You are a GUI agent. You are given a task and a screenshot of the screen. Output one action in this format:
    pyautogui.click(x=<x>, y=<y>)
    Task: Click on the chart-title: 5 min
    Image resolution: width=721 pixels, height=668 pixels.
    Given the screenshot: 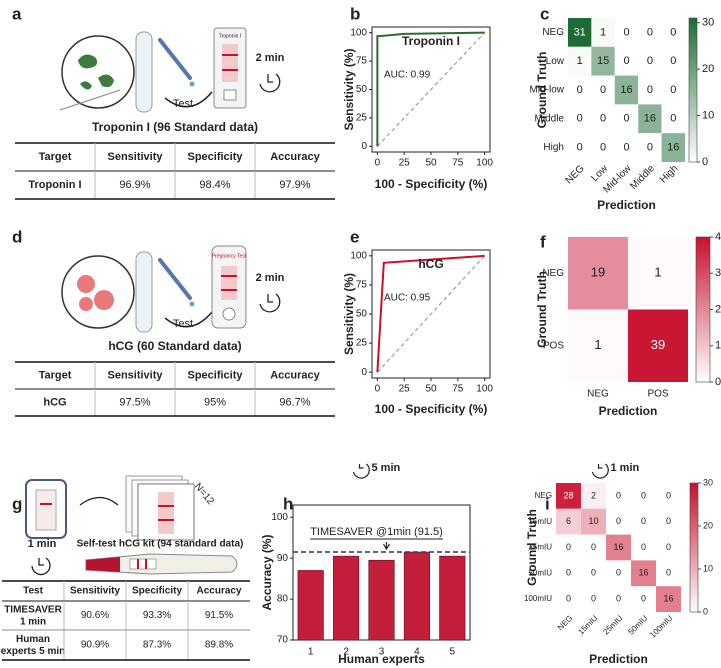 What is the action you would take?
    pyautogui.click(x=386, y=468)
    